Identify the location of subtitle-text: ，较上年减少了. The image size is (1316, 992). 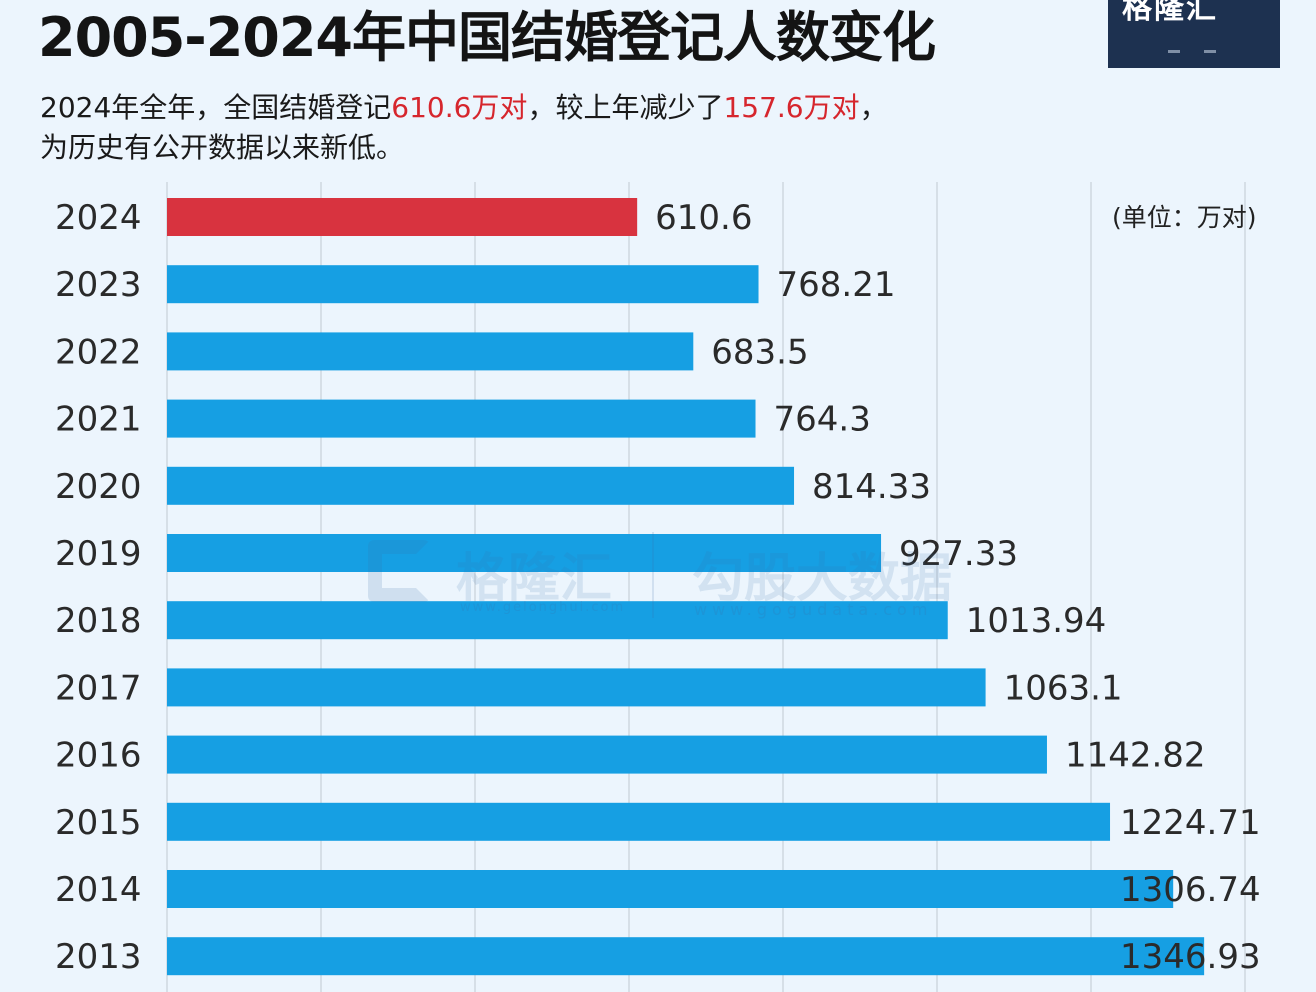
(625, 107).